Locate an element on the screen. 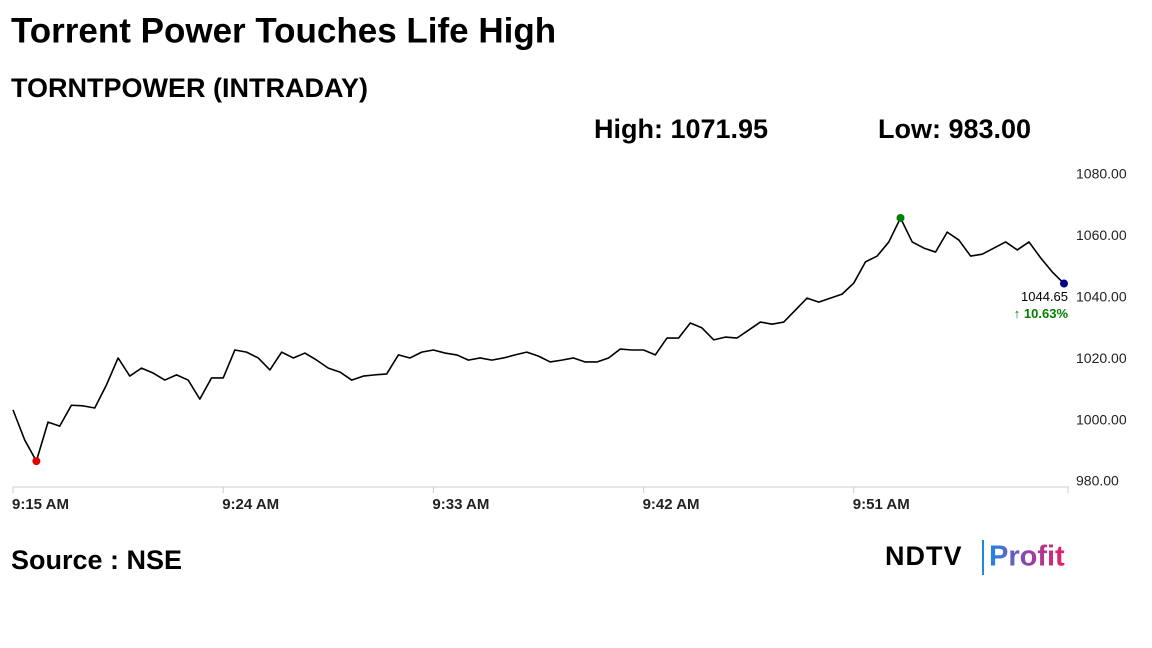 This screenshot has width=1152, height=648. last-marker is located at coordinates (1064, 283).